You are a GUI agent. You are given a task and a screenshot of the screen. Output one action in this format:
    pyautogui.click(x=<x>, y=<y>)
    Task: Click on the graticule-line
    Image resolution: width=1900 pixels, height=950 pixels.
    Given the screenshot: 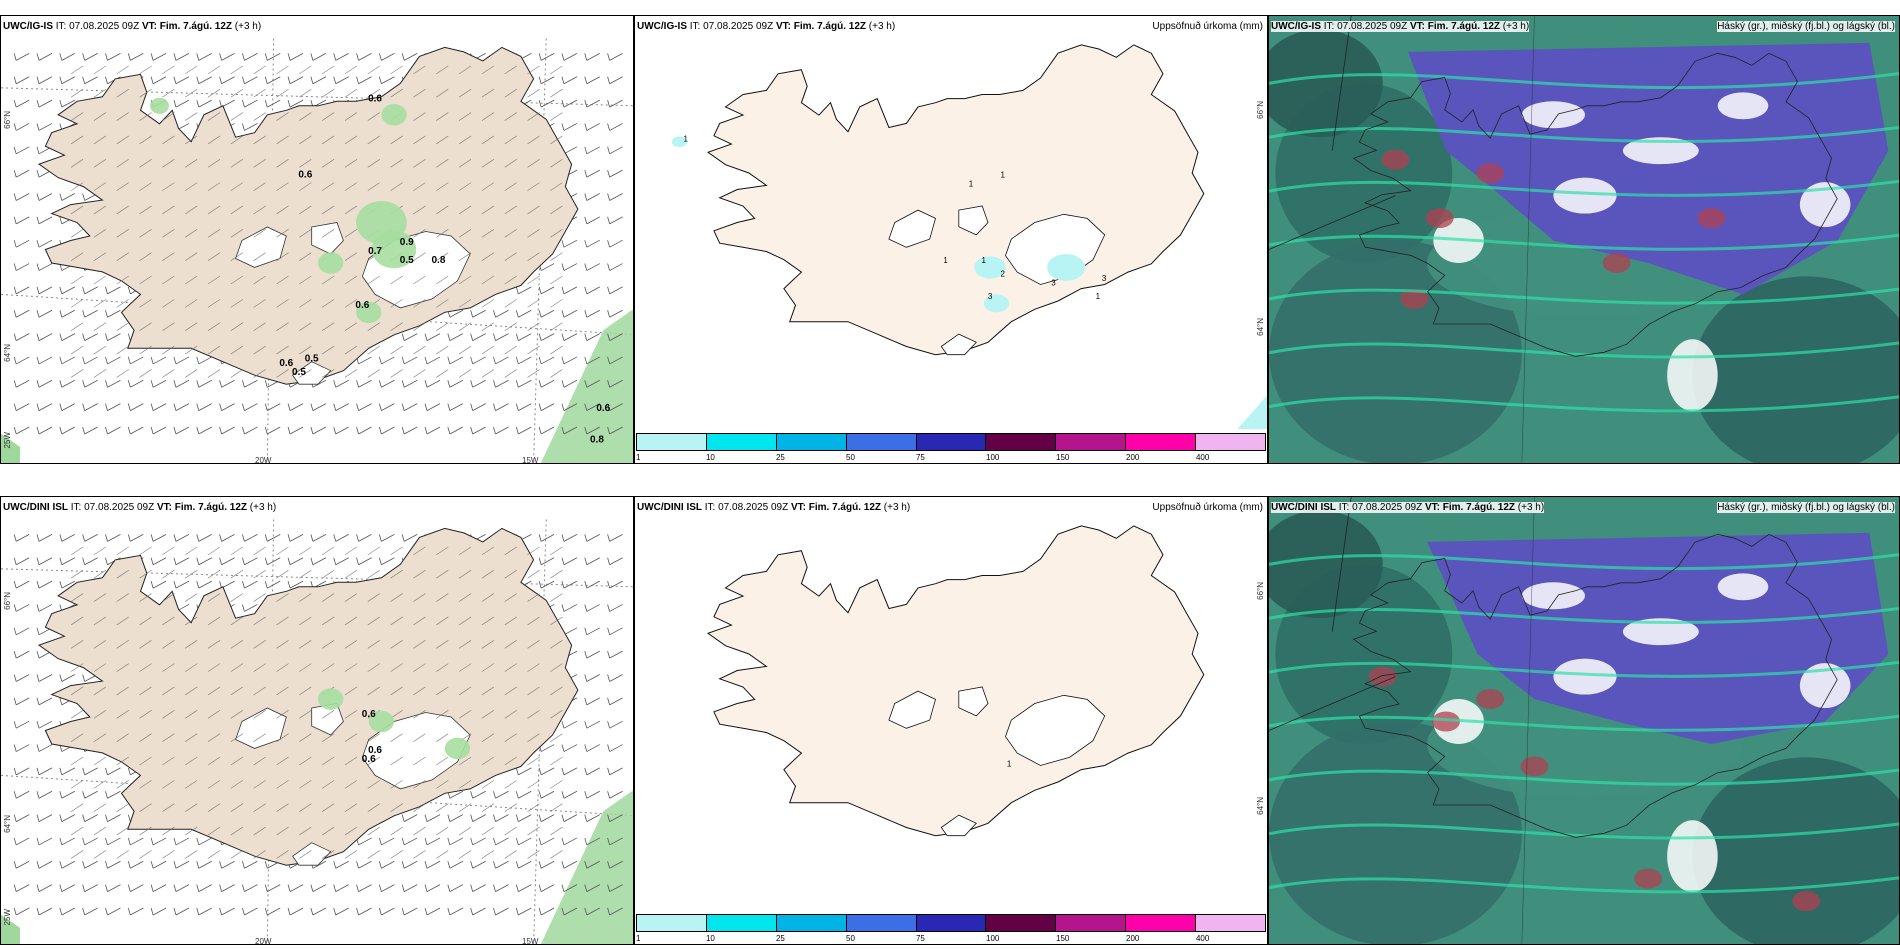 What is the action you would take?
    pyautogui.click(x=270, y=731)
    